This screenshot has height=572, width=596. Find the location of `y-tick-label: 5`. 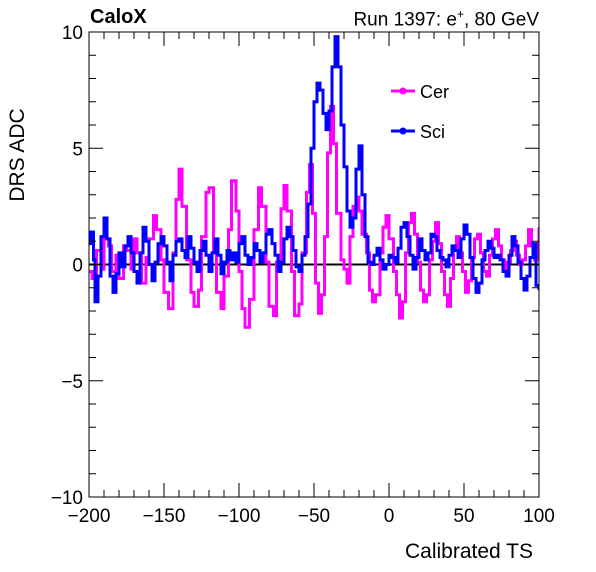

y-tick-label: 5 is located at coordinates (77, 149).